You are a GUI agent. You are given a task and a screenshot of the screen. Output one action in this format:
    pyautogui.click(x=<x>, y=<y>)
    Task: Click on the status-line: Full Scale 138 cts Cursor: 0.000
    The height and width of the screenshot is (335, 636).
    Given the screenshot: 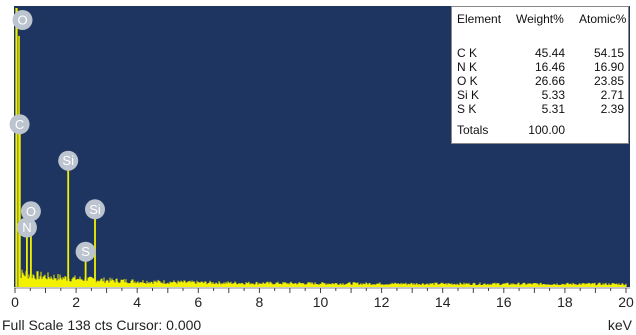 What is the action you would take?
    pyautogui.click(x=102, y=325)
    